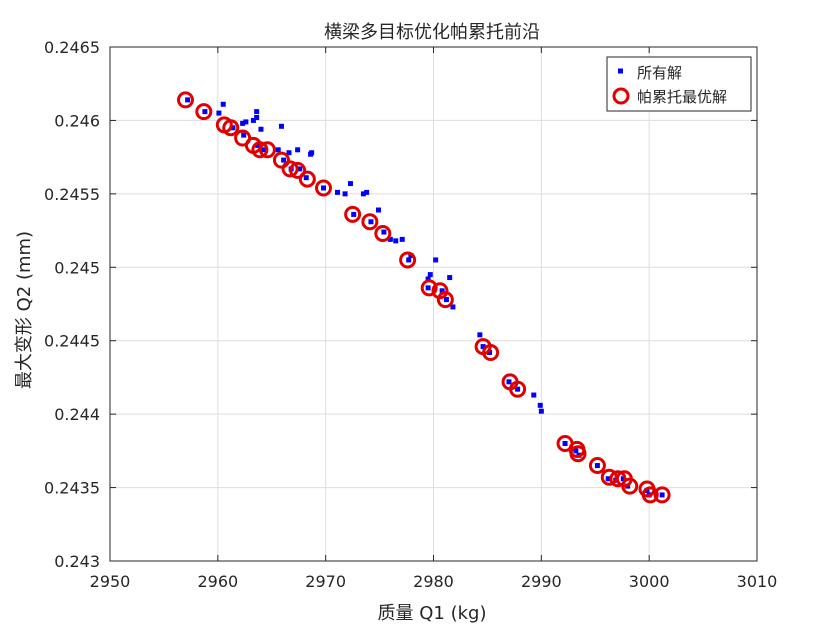  I want to click on x-tick-label: 2990, so click(541, 581).